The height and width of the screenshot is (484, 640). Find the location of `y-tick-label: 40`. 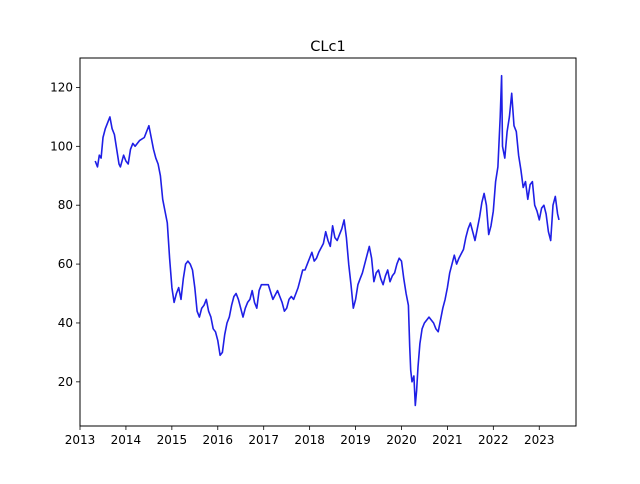

y-tick-label: 40 is located at coordinates (65, 323).